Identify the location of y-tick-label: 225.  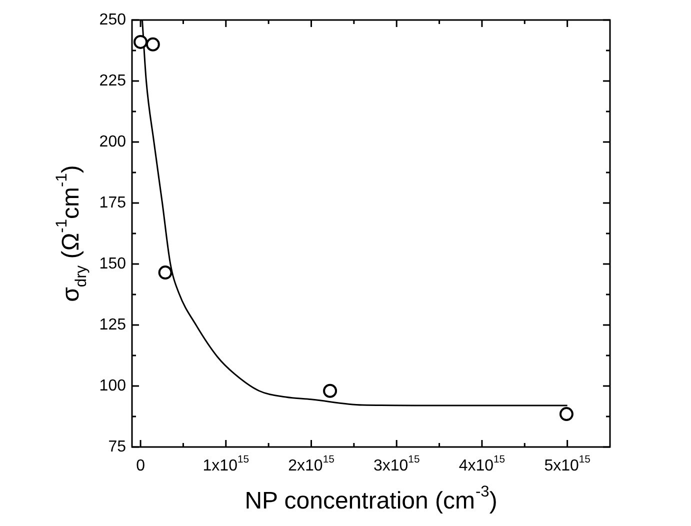
(112, 81).